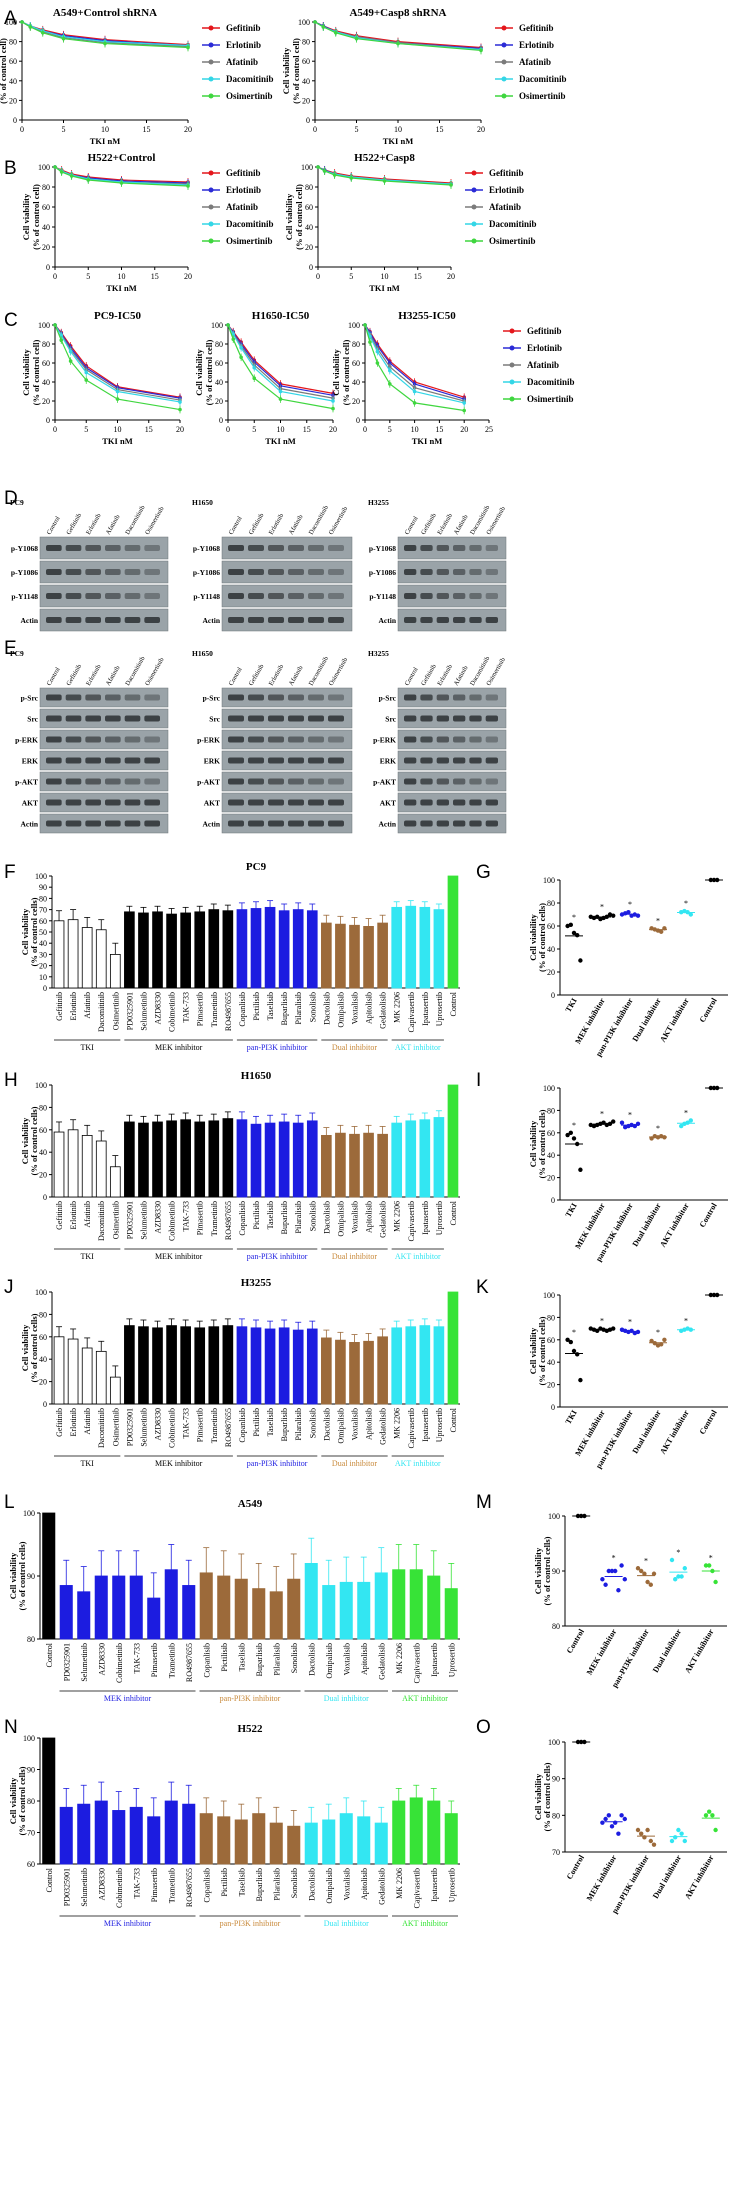 Image resolution: width=739 pixels, height=2189 pixels. Describe the element at coordinates (708, 1422) in the screenshot. I see `x-tick-label: Control` at that location.